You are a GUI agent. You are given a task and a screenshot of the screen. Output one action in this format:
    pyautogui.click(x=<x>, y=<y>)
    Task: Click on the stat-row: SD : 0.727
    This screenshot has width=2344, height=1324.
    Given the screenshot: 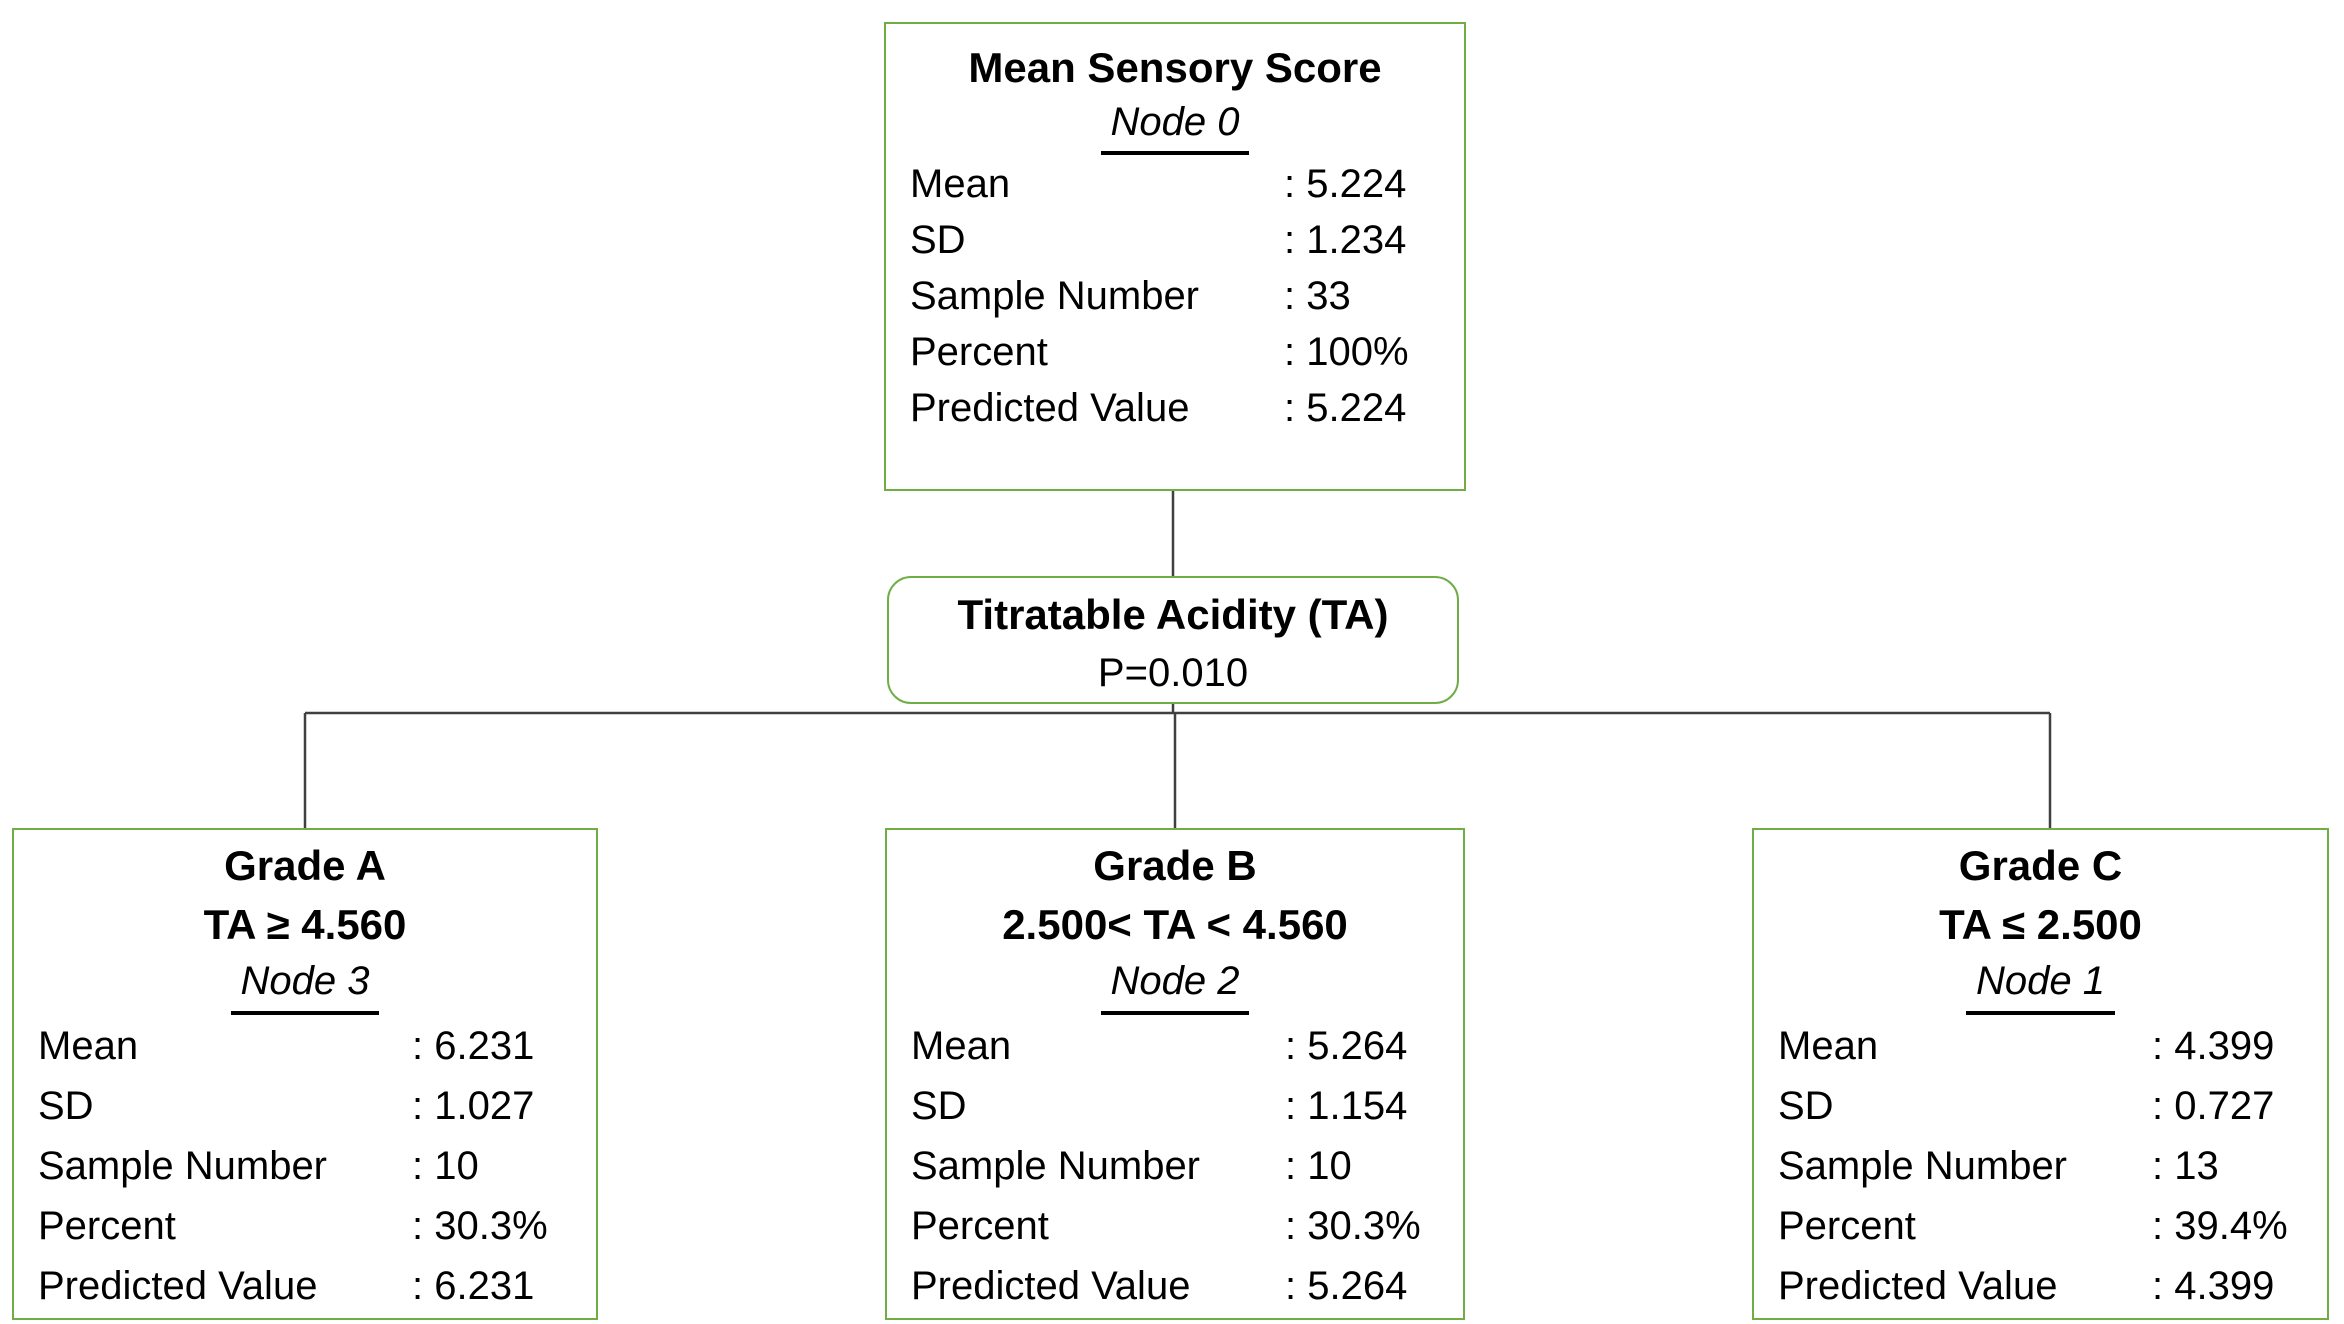 What is the action you would take?
    pyautogui.click(x=2040, y=1106)
    